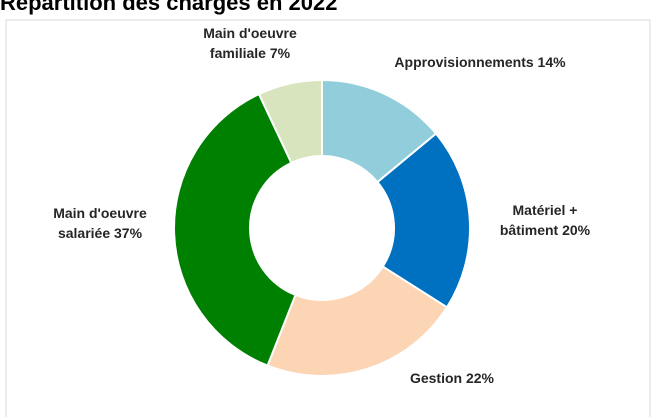 This screenshot has height=417, width=654. I want to click on data-label: Main d'oeuvre familiale 7%, so click(250, 43).